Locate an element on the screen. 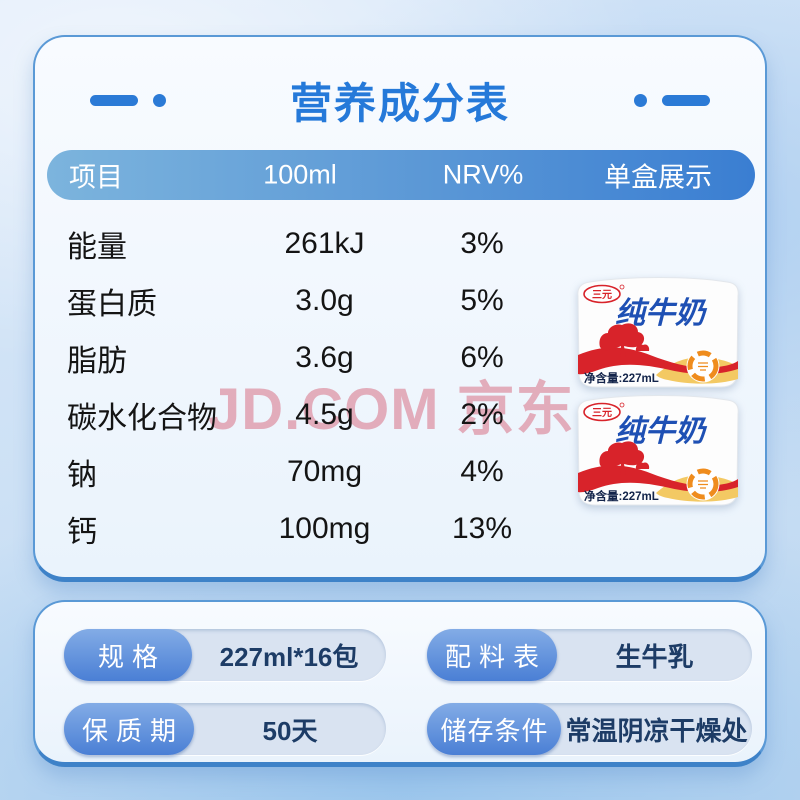  column-header-per-100ml: 100ml is located at coordinates (300, 174).